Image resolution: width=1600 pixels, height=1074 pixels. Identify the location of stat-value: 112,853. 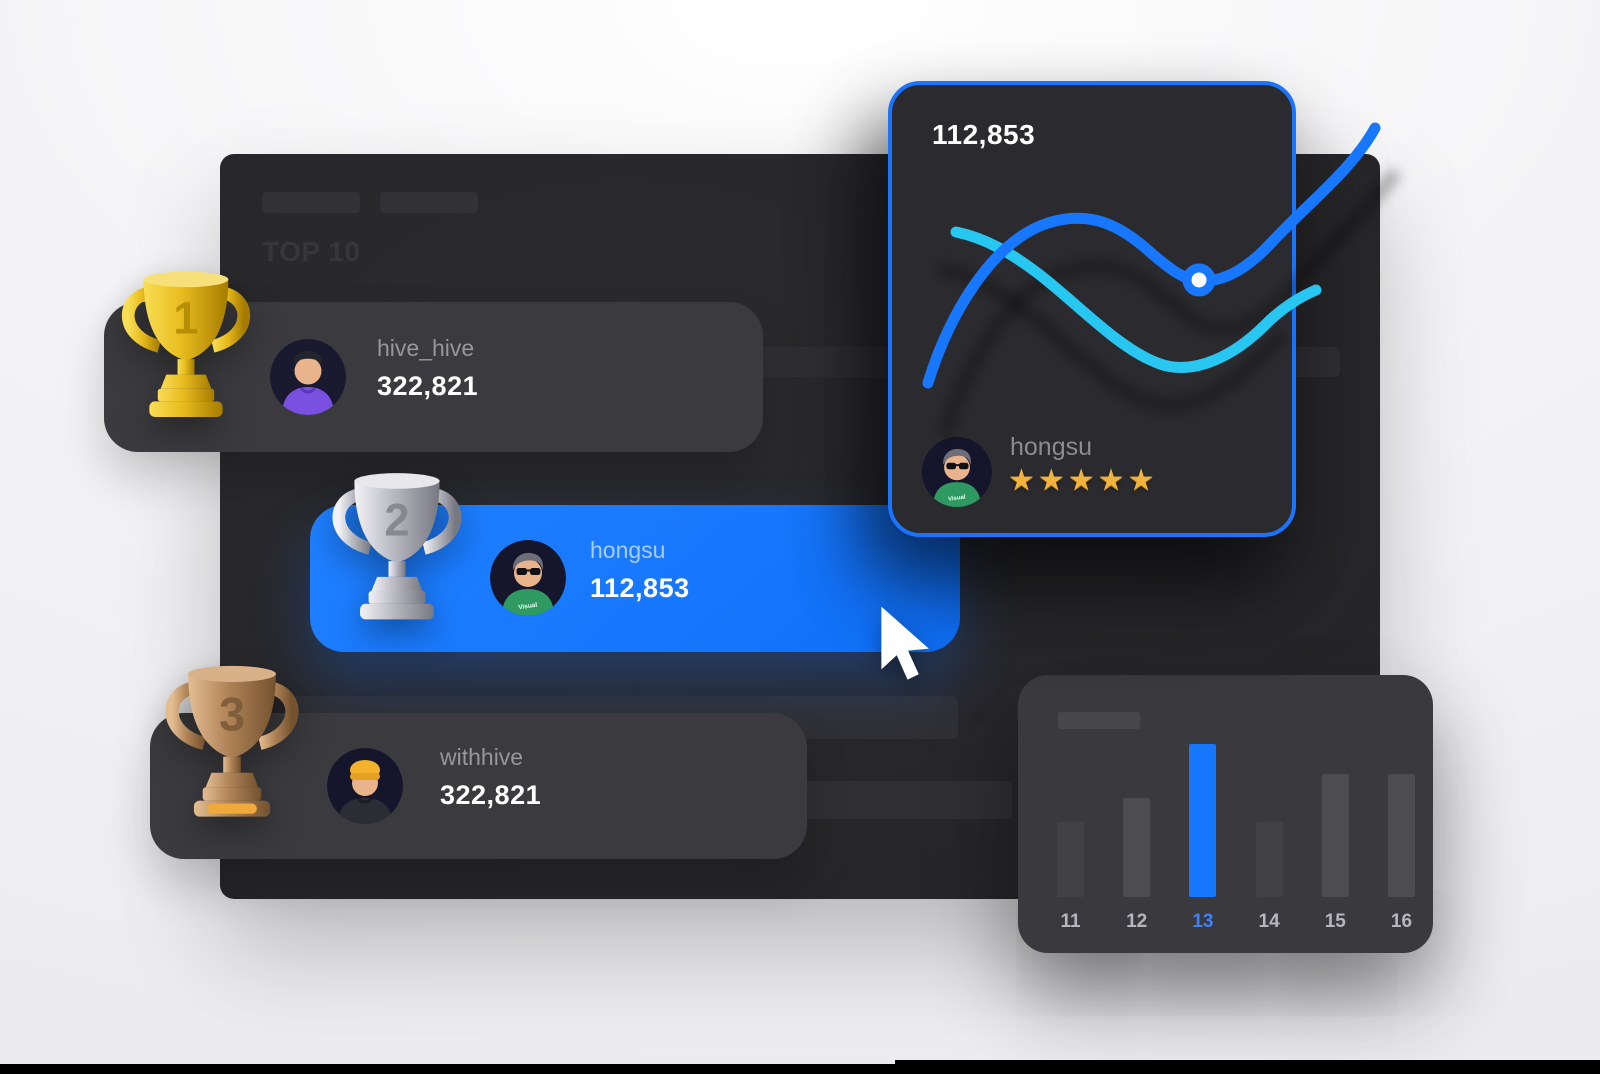
(984, 134).